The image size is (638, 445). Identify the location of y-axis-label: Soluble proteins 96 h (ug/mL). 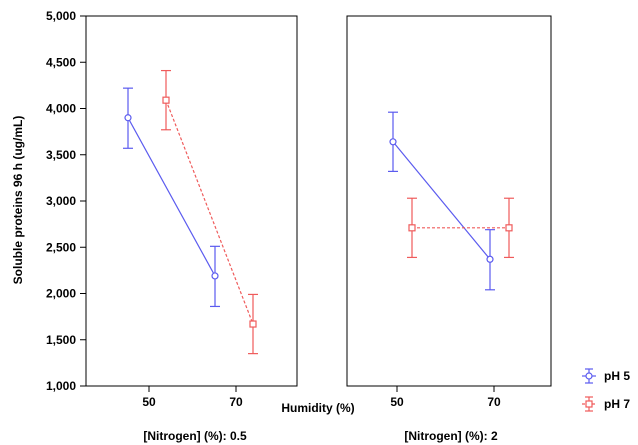
(18, 200).